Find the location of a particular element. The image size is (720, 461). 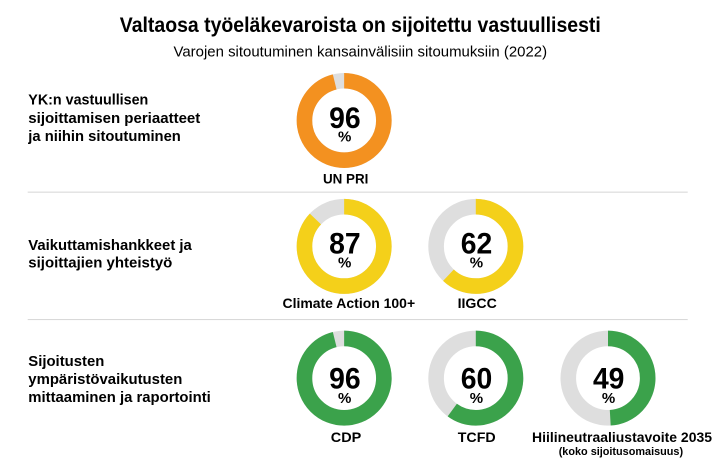

svg-text: 60 is located at coordinates (477, 378).